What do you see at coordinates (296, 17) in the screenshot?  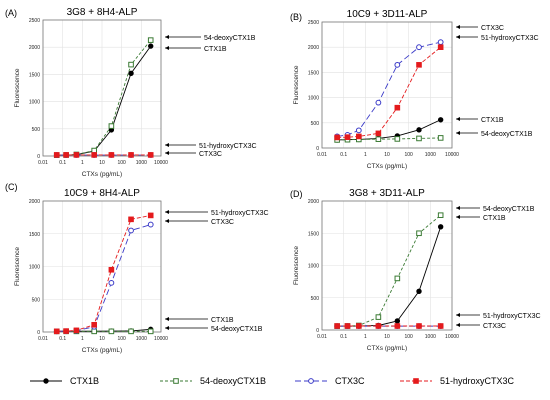 I see `panel-label: (B)` at bounding box center [296, 17].